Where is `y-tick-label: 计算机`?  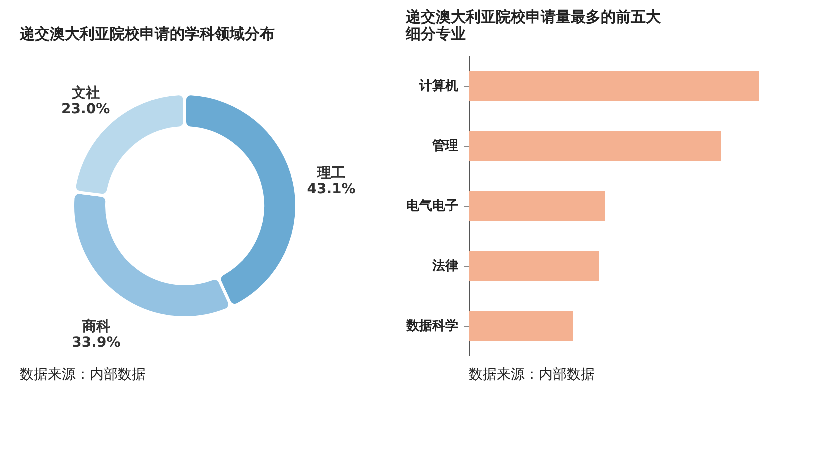
y-tick-label: 计算机 is located at coordinates (438, 86).